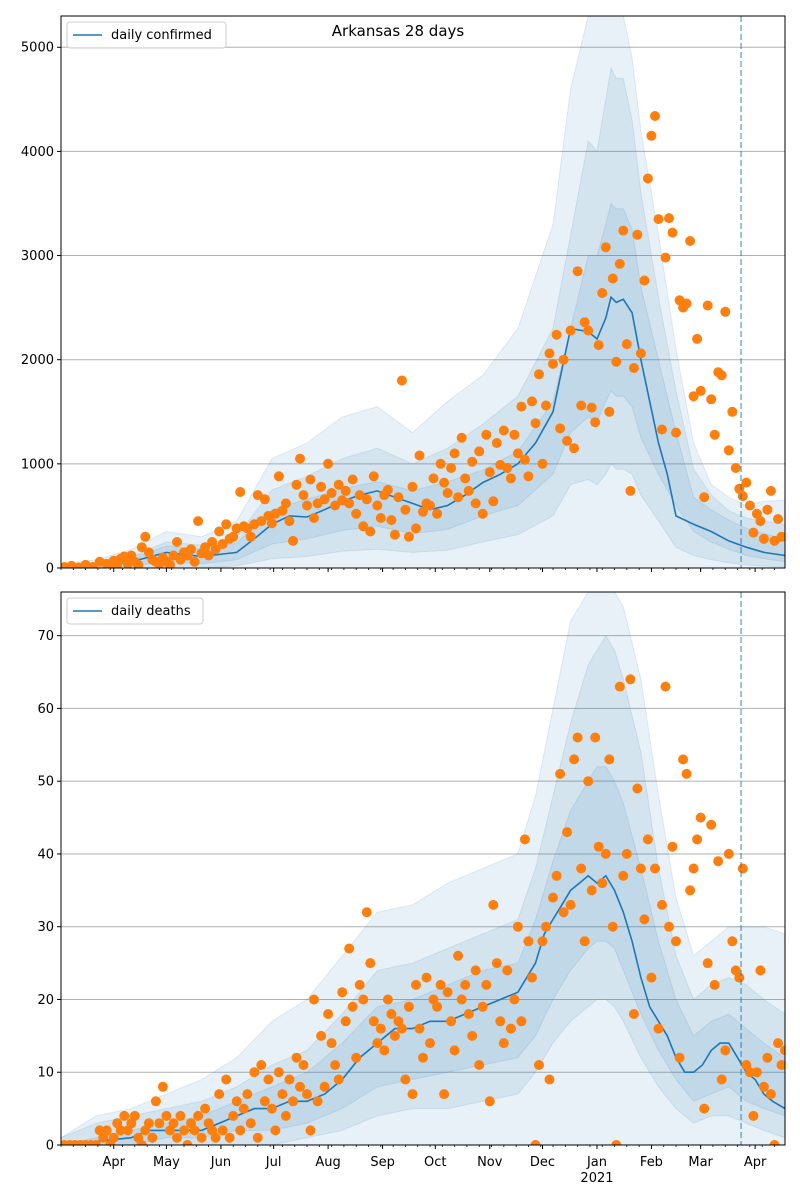 The width and height of the screenshot is (800, 1204). Describe the element at coordinates (398, 31) in the screenshot. I see `chart-title: Arkansas 28 days` at that location.